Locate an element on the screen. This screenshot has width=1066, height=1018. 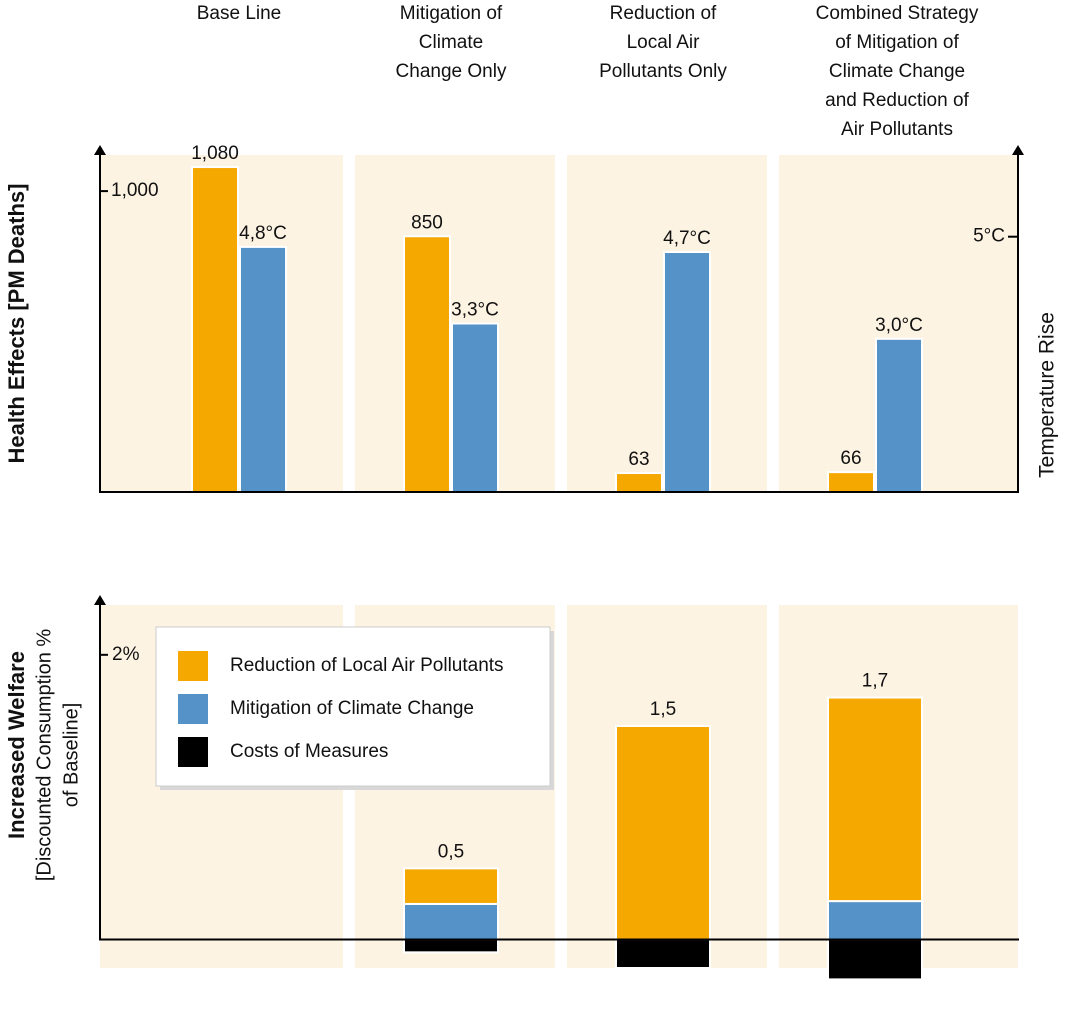
legend-label: Mitigation of Climate Change is located at coordinates (352, 708).